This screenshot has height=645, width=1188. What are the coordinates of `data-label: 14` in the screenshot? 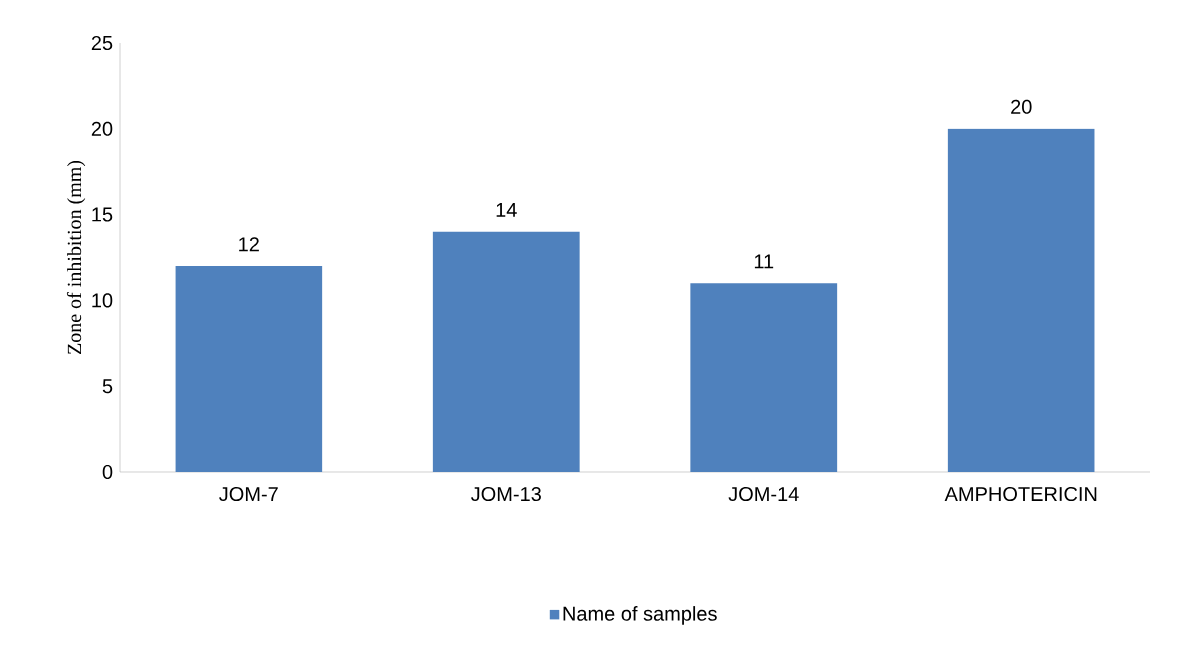 It's located at (506, 210).